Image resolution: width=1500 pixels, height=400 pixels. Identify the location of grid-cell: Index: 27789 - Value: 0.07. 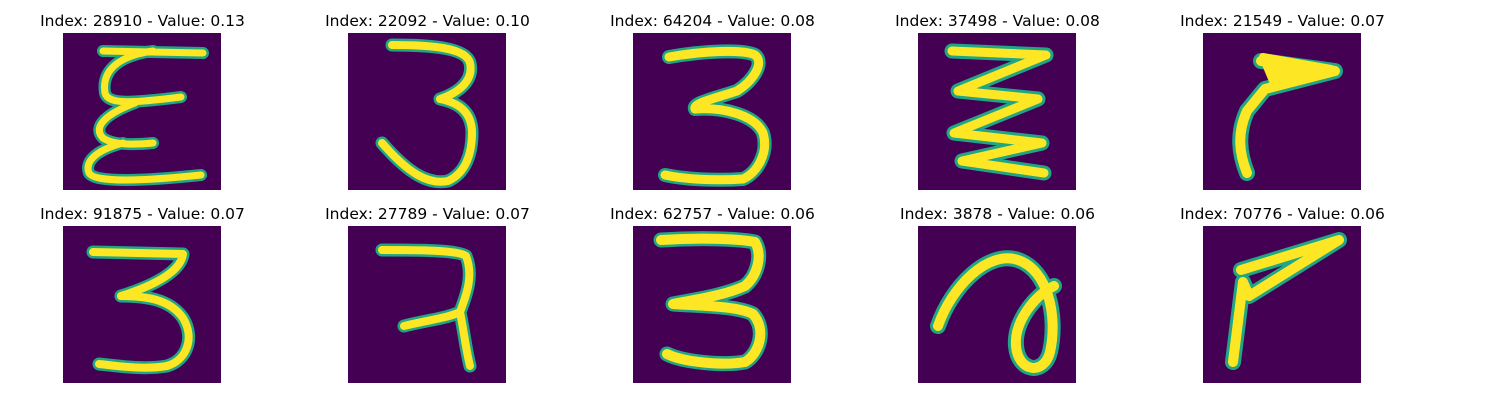
(427, 299).